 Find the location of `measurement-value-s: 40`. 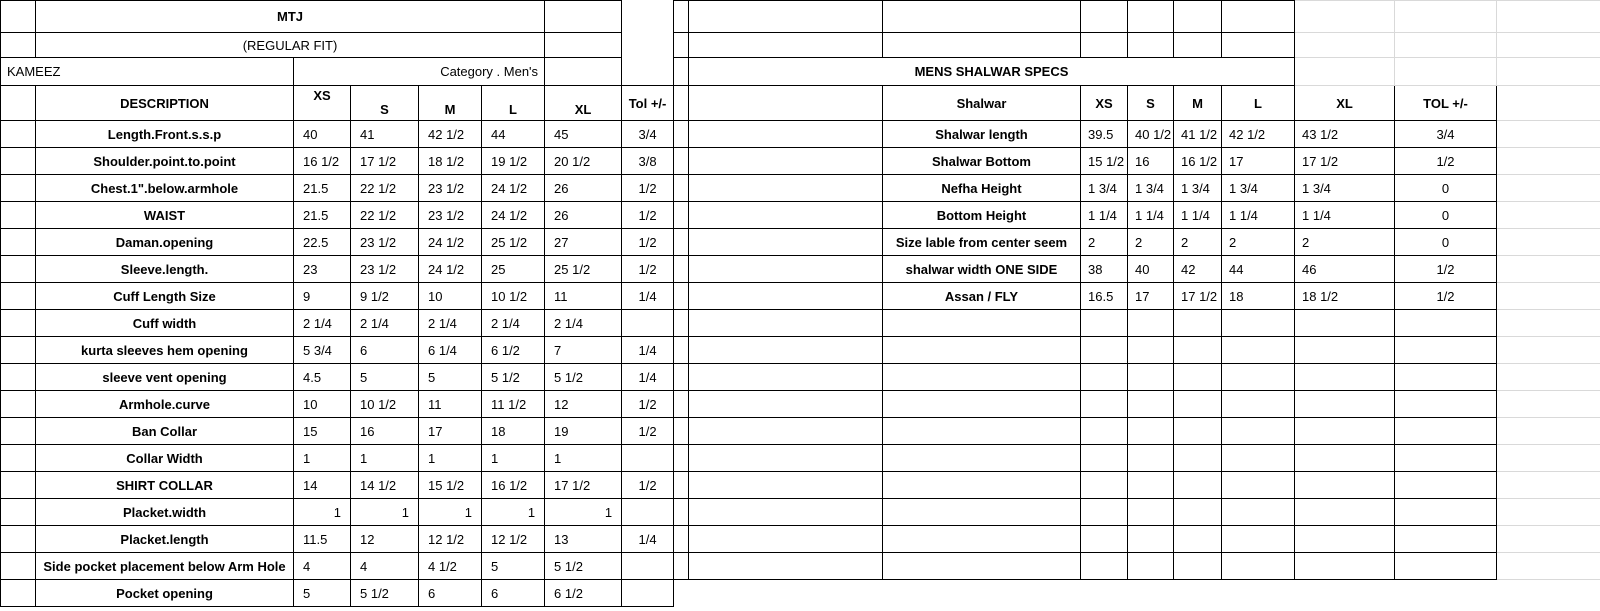

measurement-value-s: 40 is located at coordinates (1150, 269).